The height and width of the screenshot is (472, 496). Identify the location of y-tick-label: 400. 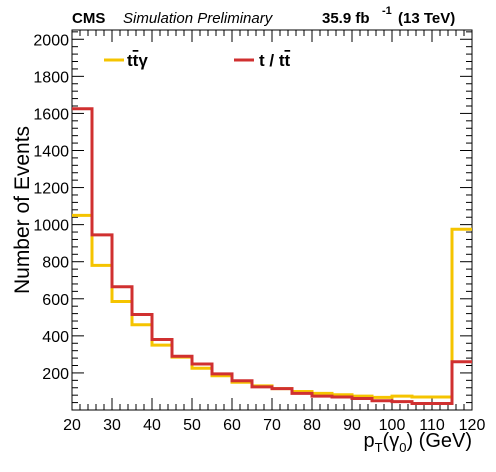
(55, 337).